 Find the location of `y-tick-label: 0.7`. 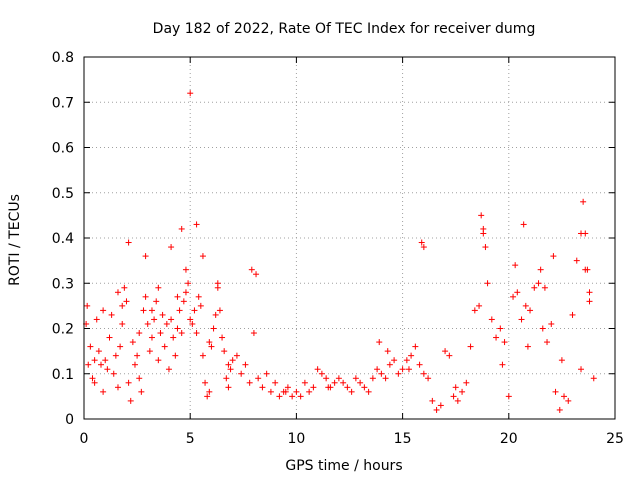

y-tick-label: 0.7 is located at coordinates (63, 103).